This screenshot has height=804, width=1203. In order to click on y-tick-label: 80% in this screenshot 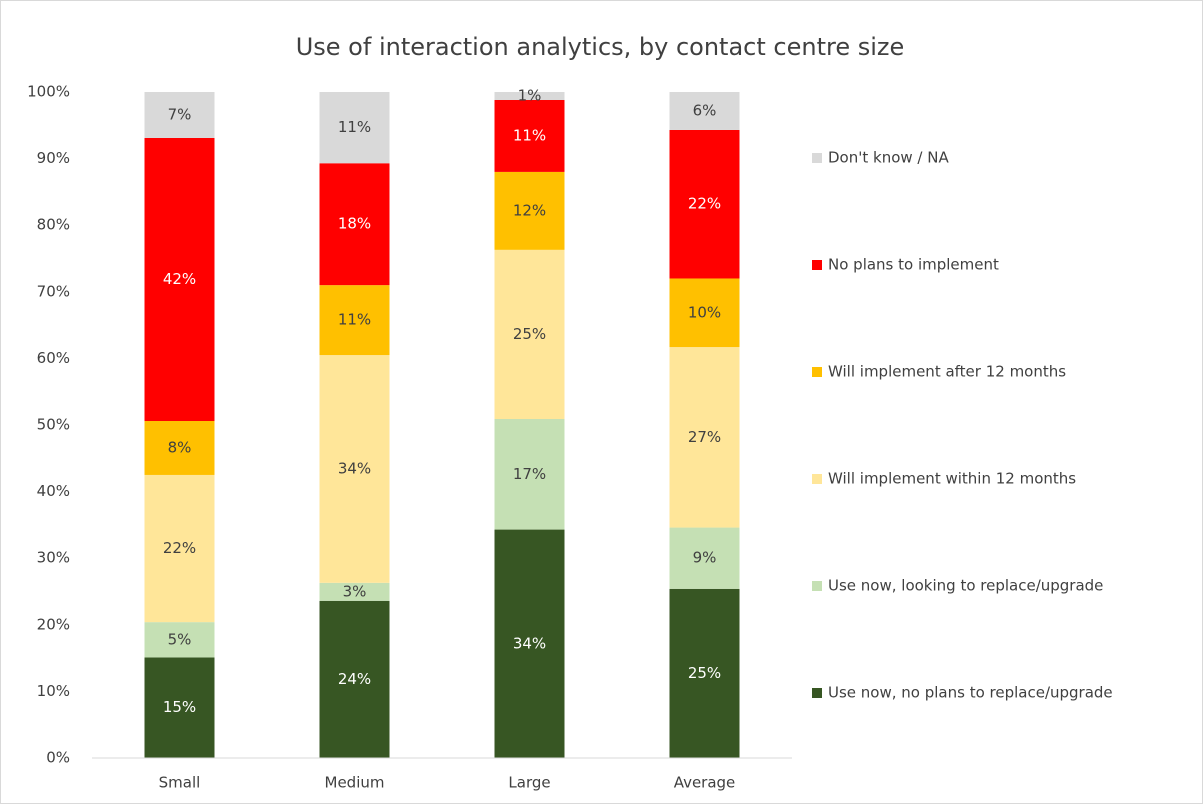, I will do `click(53, 225)`.